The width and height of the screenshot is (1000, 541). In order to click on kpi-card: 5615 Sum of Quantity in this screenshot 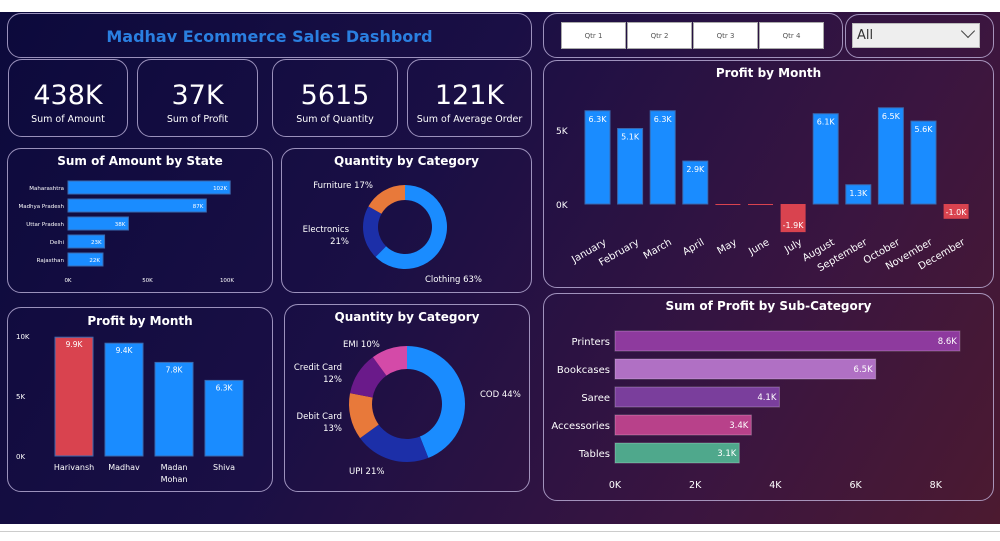, I will do `click(335, 98)`.